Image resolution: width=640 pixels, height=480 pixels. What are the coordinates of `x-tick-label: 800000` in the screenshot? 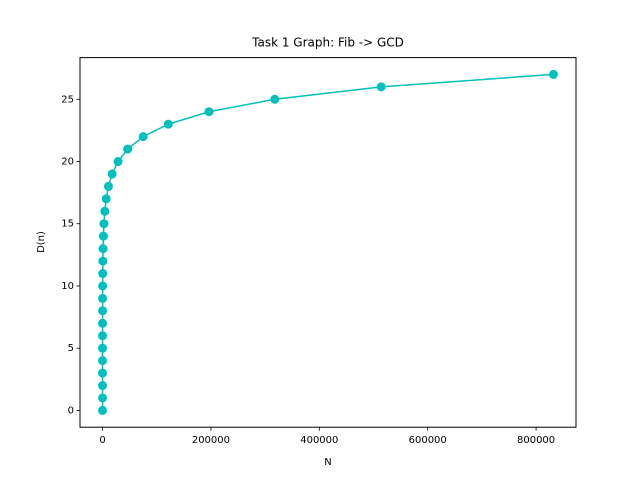 It's located at (536, 440).